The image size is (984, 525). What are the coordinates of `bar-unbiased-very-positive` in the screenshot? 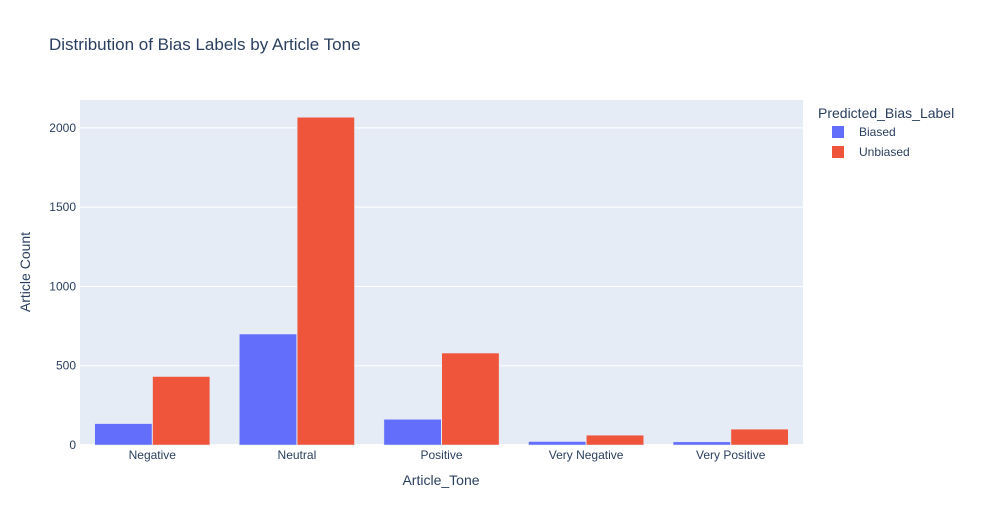 It's located at (759, 437).